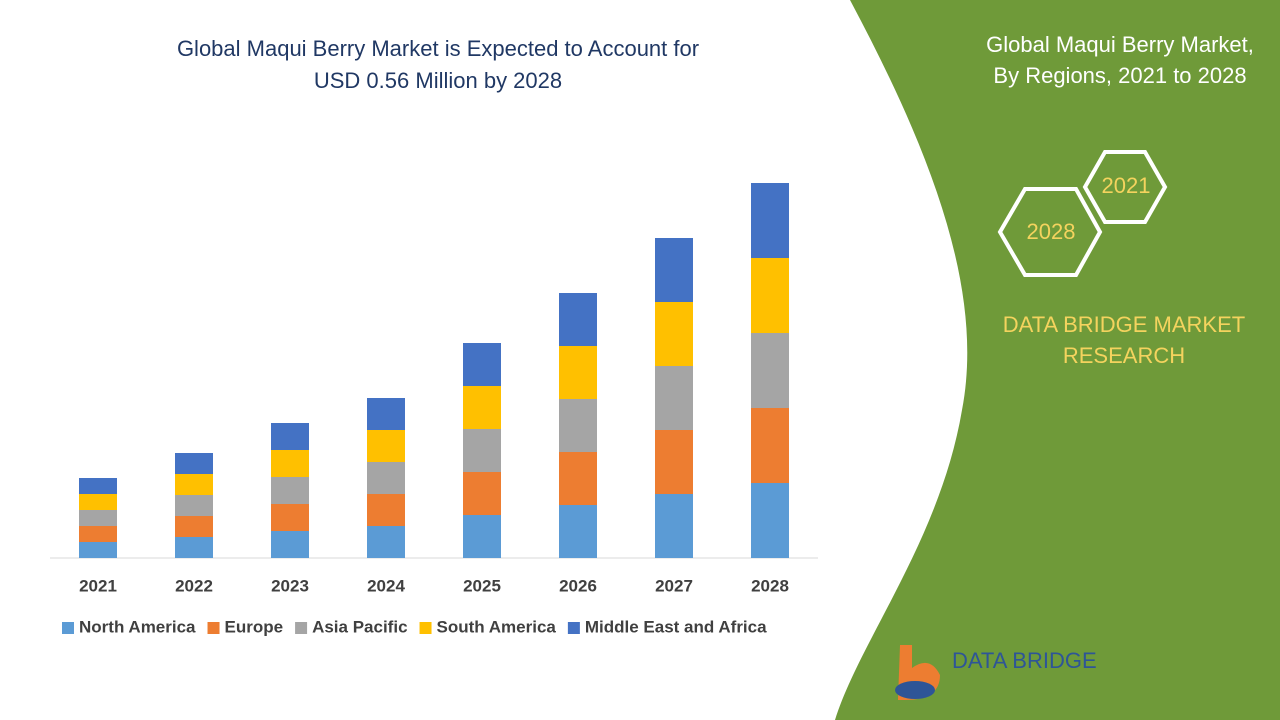 This screenshot has width=1280, height=720. Describe the element at coordinates (1119, 75) in the screenshot. I see `sidebar-title: By Regions, 2021 to 2028` at that location.